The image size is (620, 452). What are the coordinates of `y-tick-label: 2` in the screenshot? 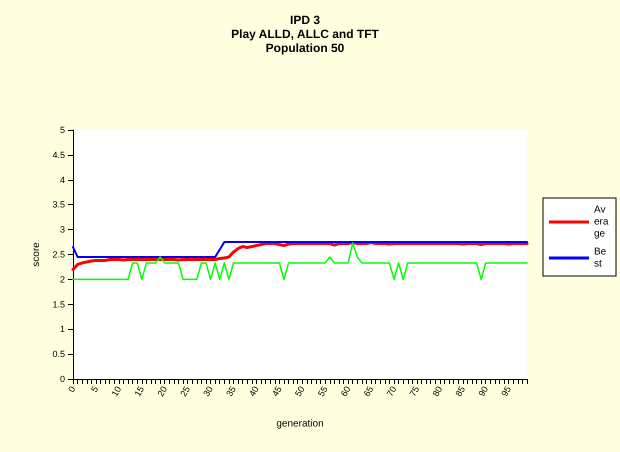 It's located at (62, 279).